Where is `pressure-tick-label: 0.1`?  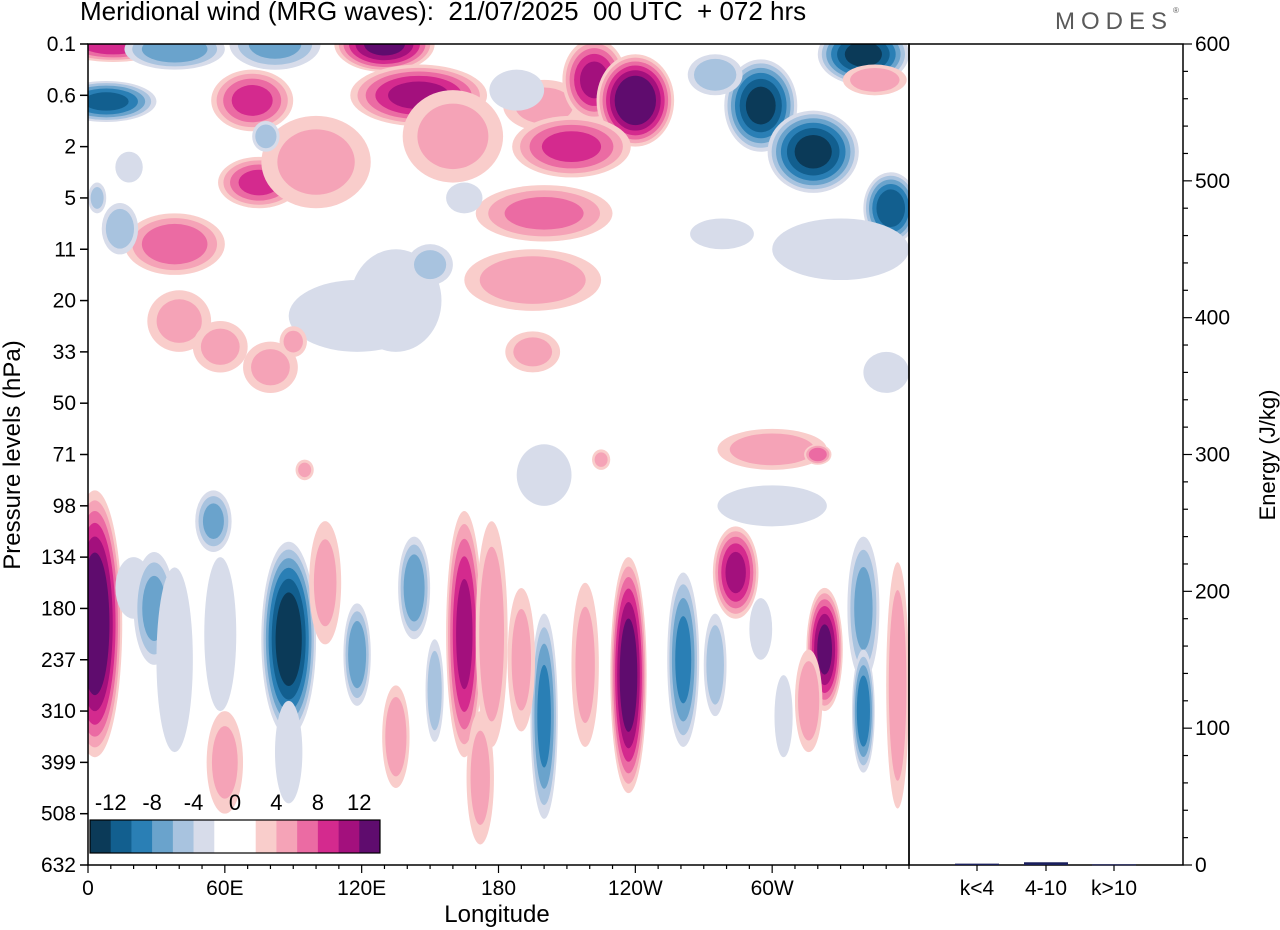 pressure-tick-label: 0.1 is located at coordinates (61, 44).